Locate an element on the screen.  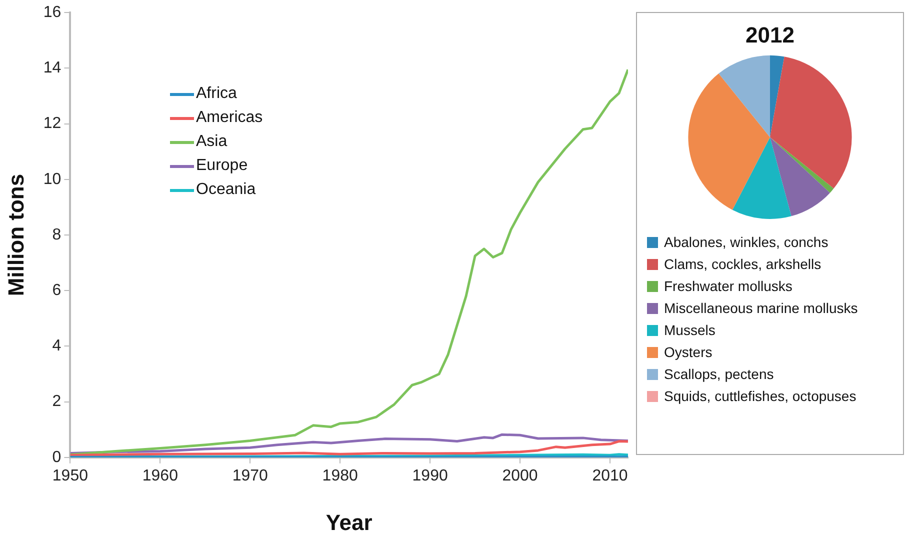
legend-label: Europe is located at coordinates (222, 166).